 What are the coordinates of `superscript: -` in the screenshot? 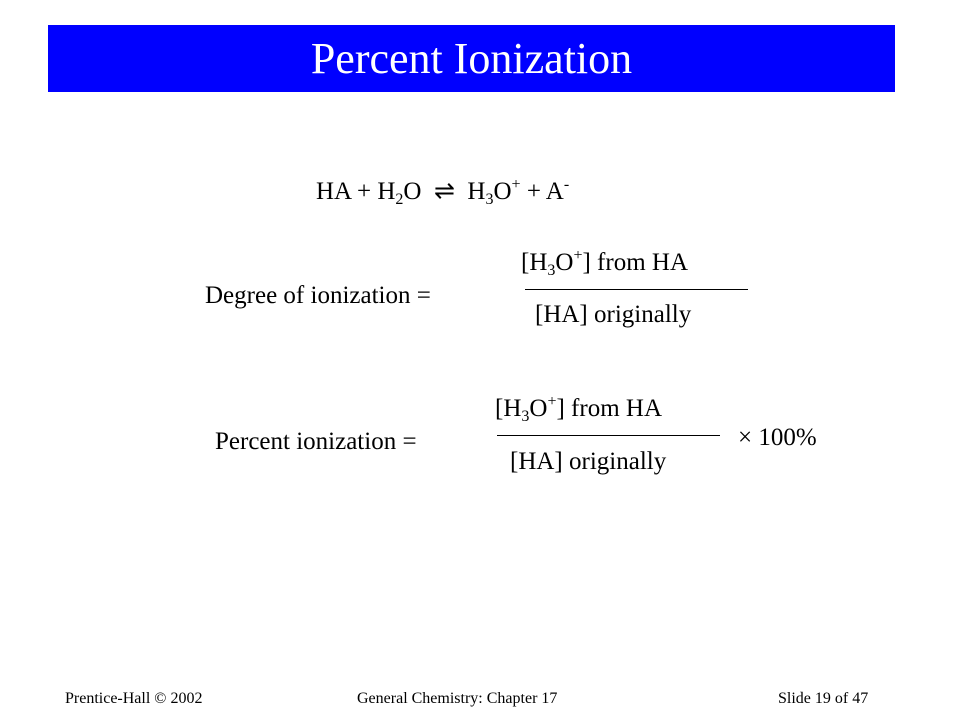 It's located at (566, 184).